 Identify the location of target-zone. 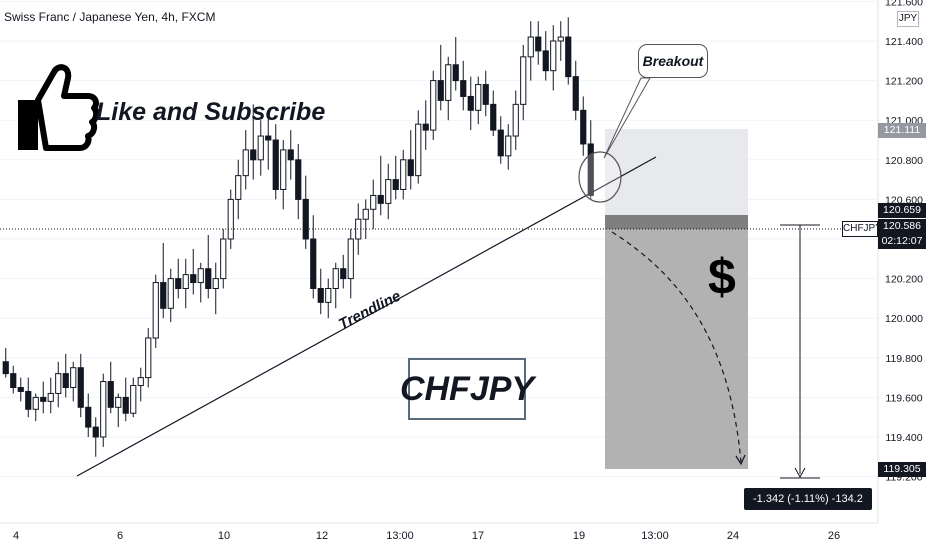
(676, 349).